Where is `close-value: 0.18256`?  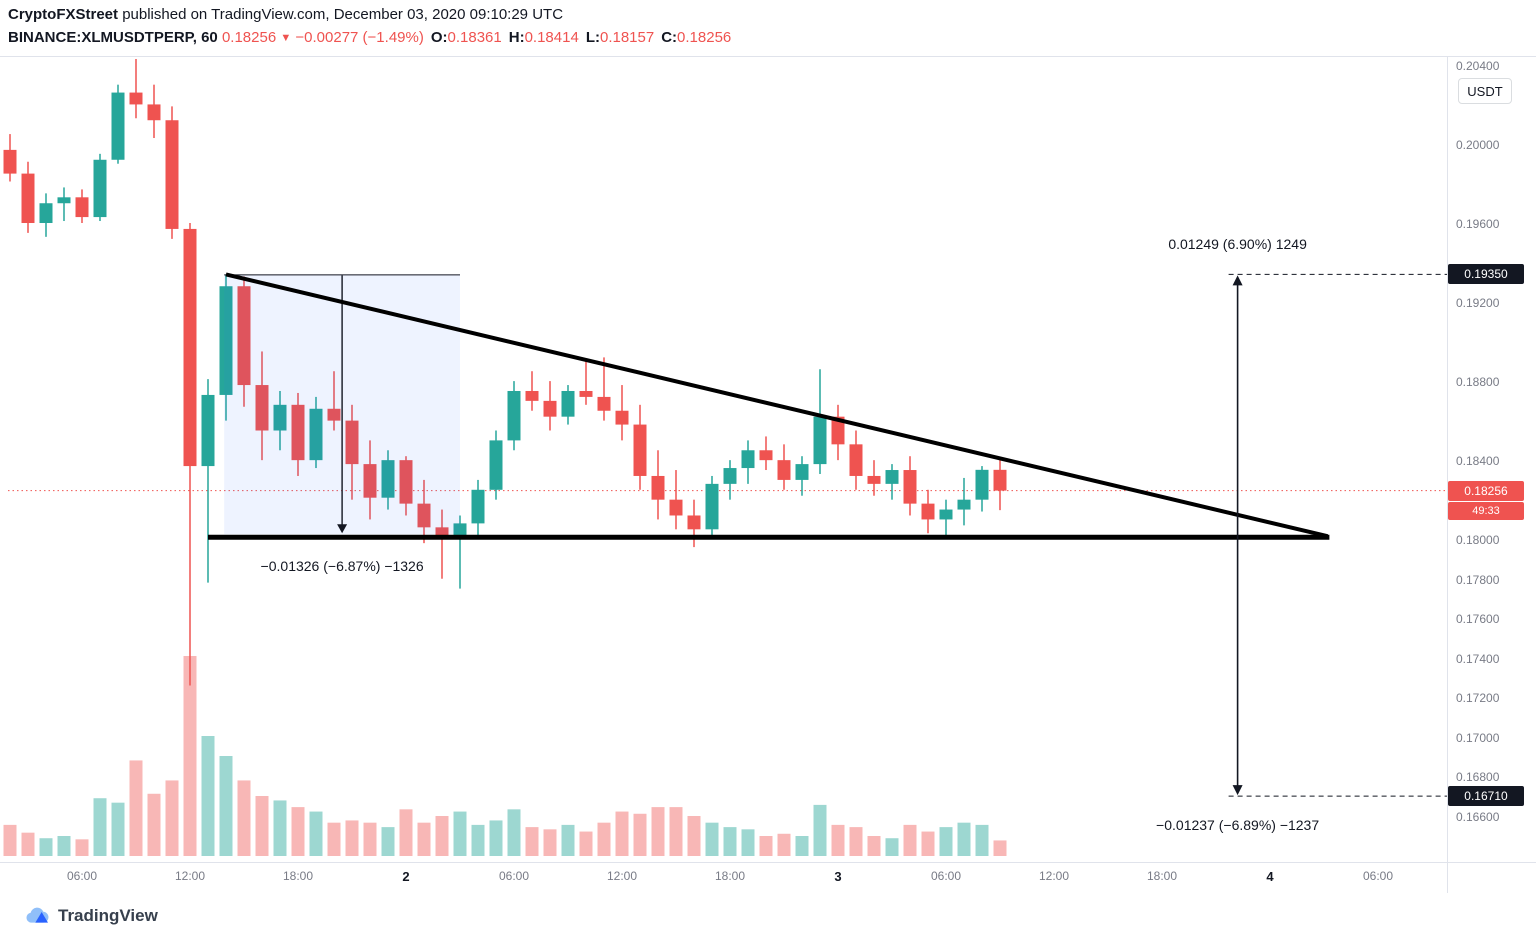 close-value: 0.18256 is located at coordinates (704, 37).